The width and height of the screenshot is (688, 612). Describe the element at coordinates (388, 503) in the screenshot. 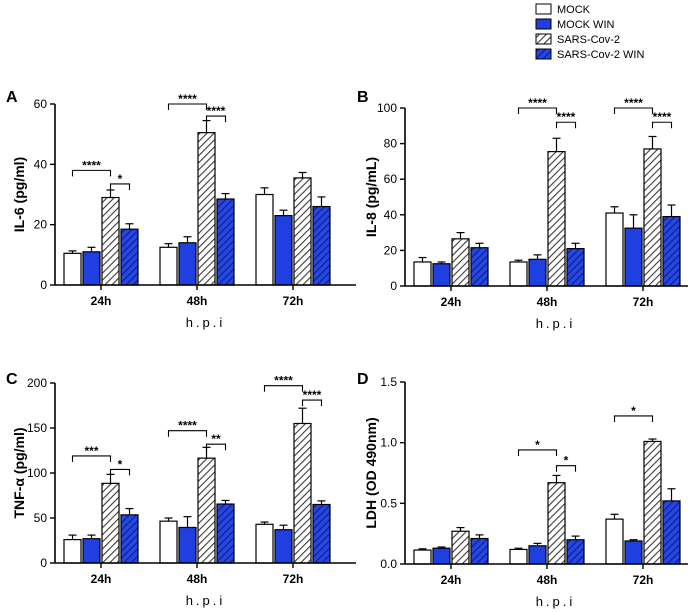

I see `y-tick-label: 0.5` at that location.